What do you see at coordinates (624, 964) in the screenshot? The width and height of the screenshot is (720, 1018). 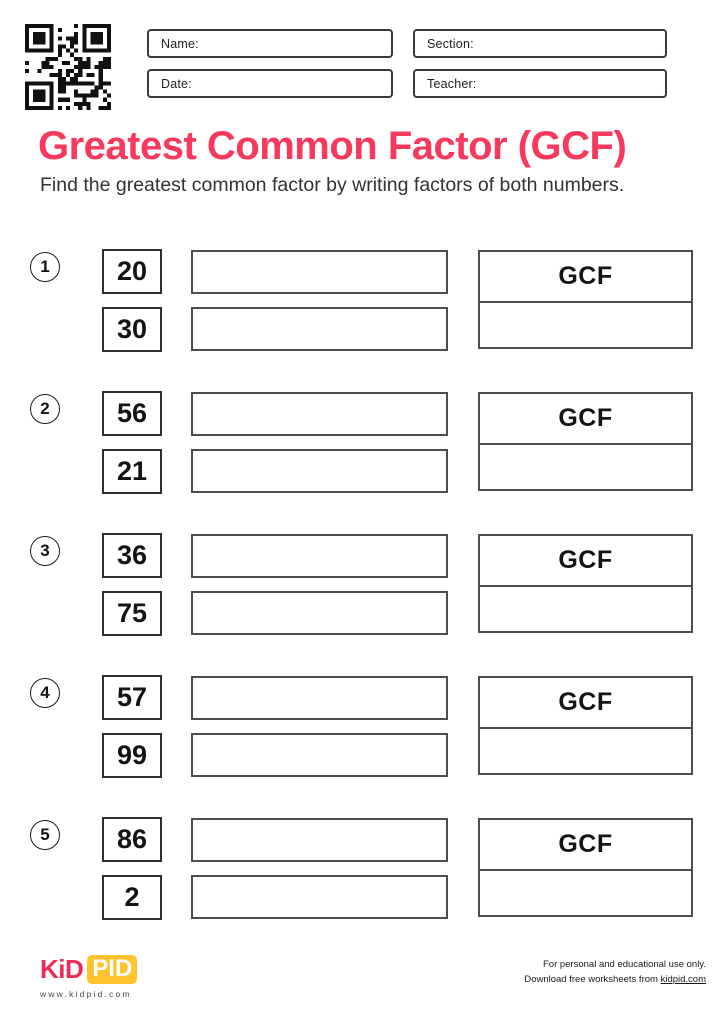 I see `footer-note-line1: For personal and educational use only.` at bounding box center [624, 964].